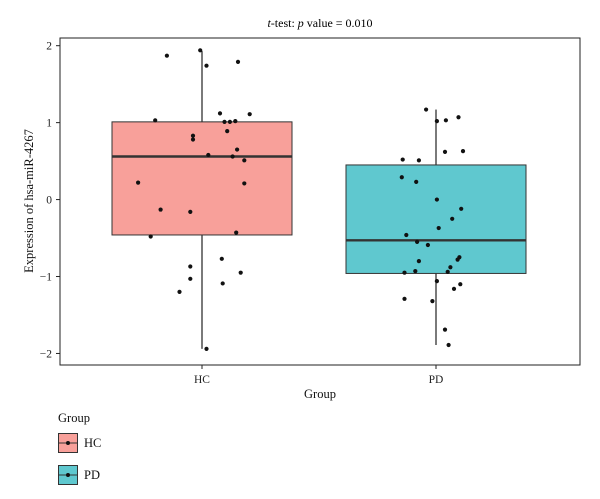  I want to click on y-tick-label: −1, so click(46, 278).